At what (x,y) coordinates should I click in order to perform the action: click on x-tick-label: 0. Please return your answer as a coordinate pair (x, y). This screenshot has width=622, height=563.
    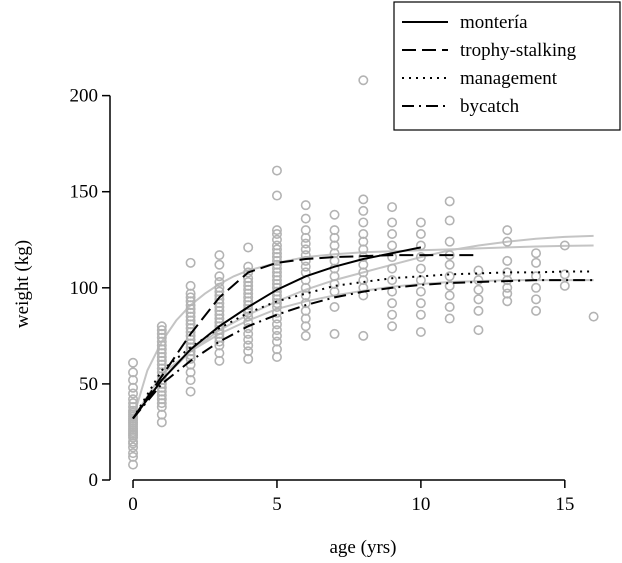
    Looking at the image, I should click on (133, 504).